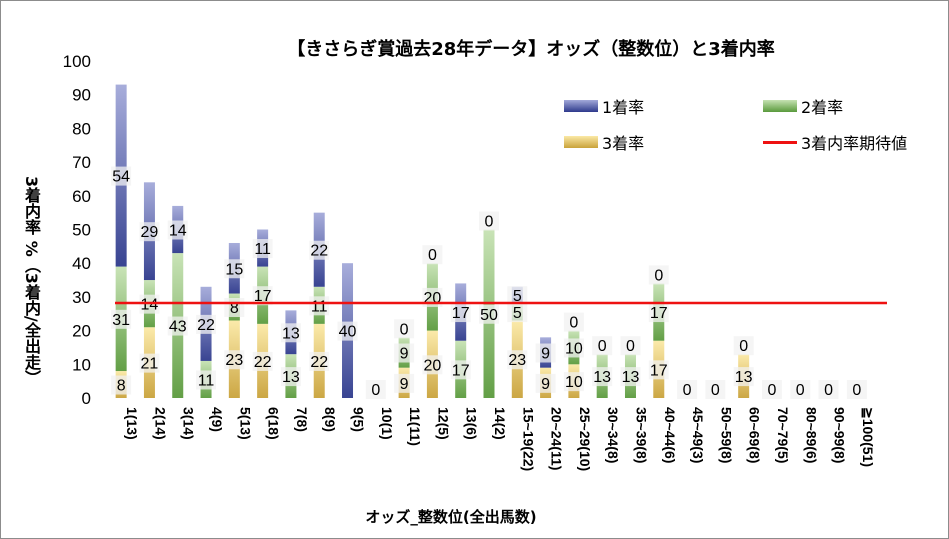  Describe the element at coordinates (81, 196) in the screenshot. I see `y-tick-label: 60` at that location.